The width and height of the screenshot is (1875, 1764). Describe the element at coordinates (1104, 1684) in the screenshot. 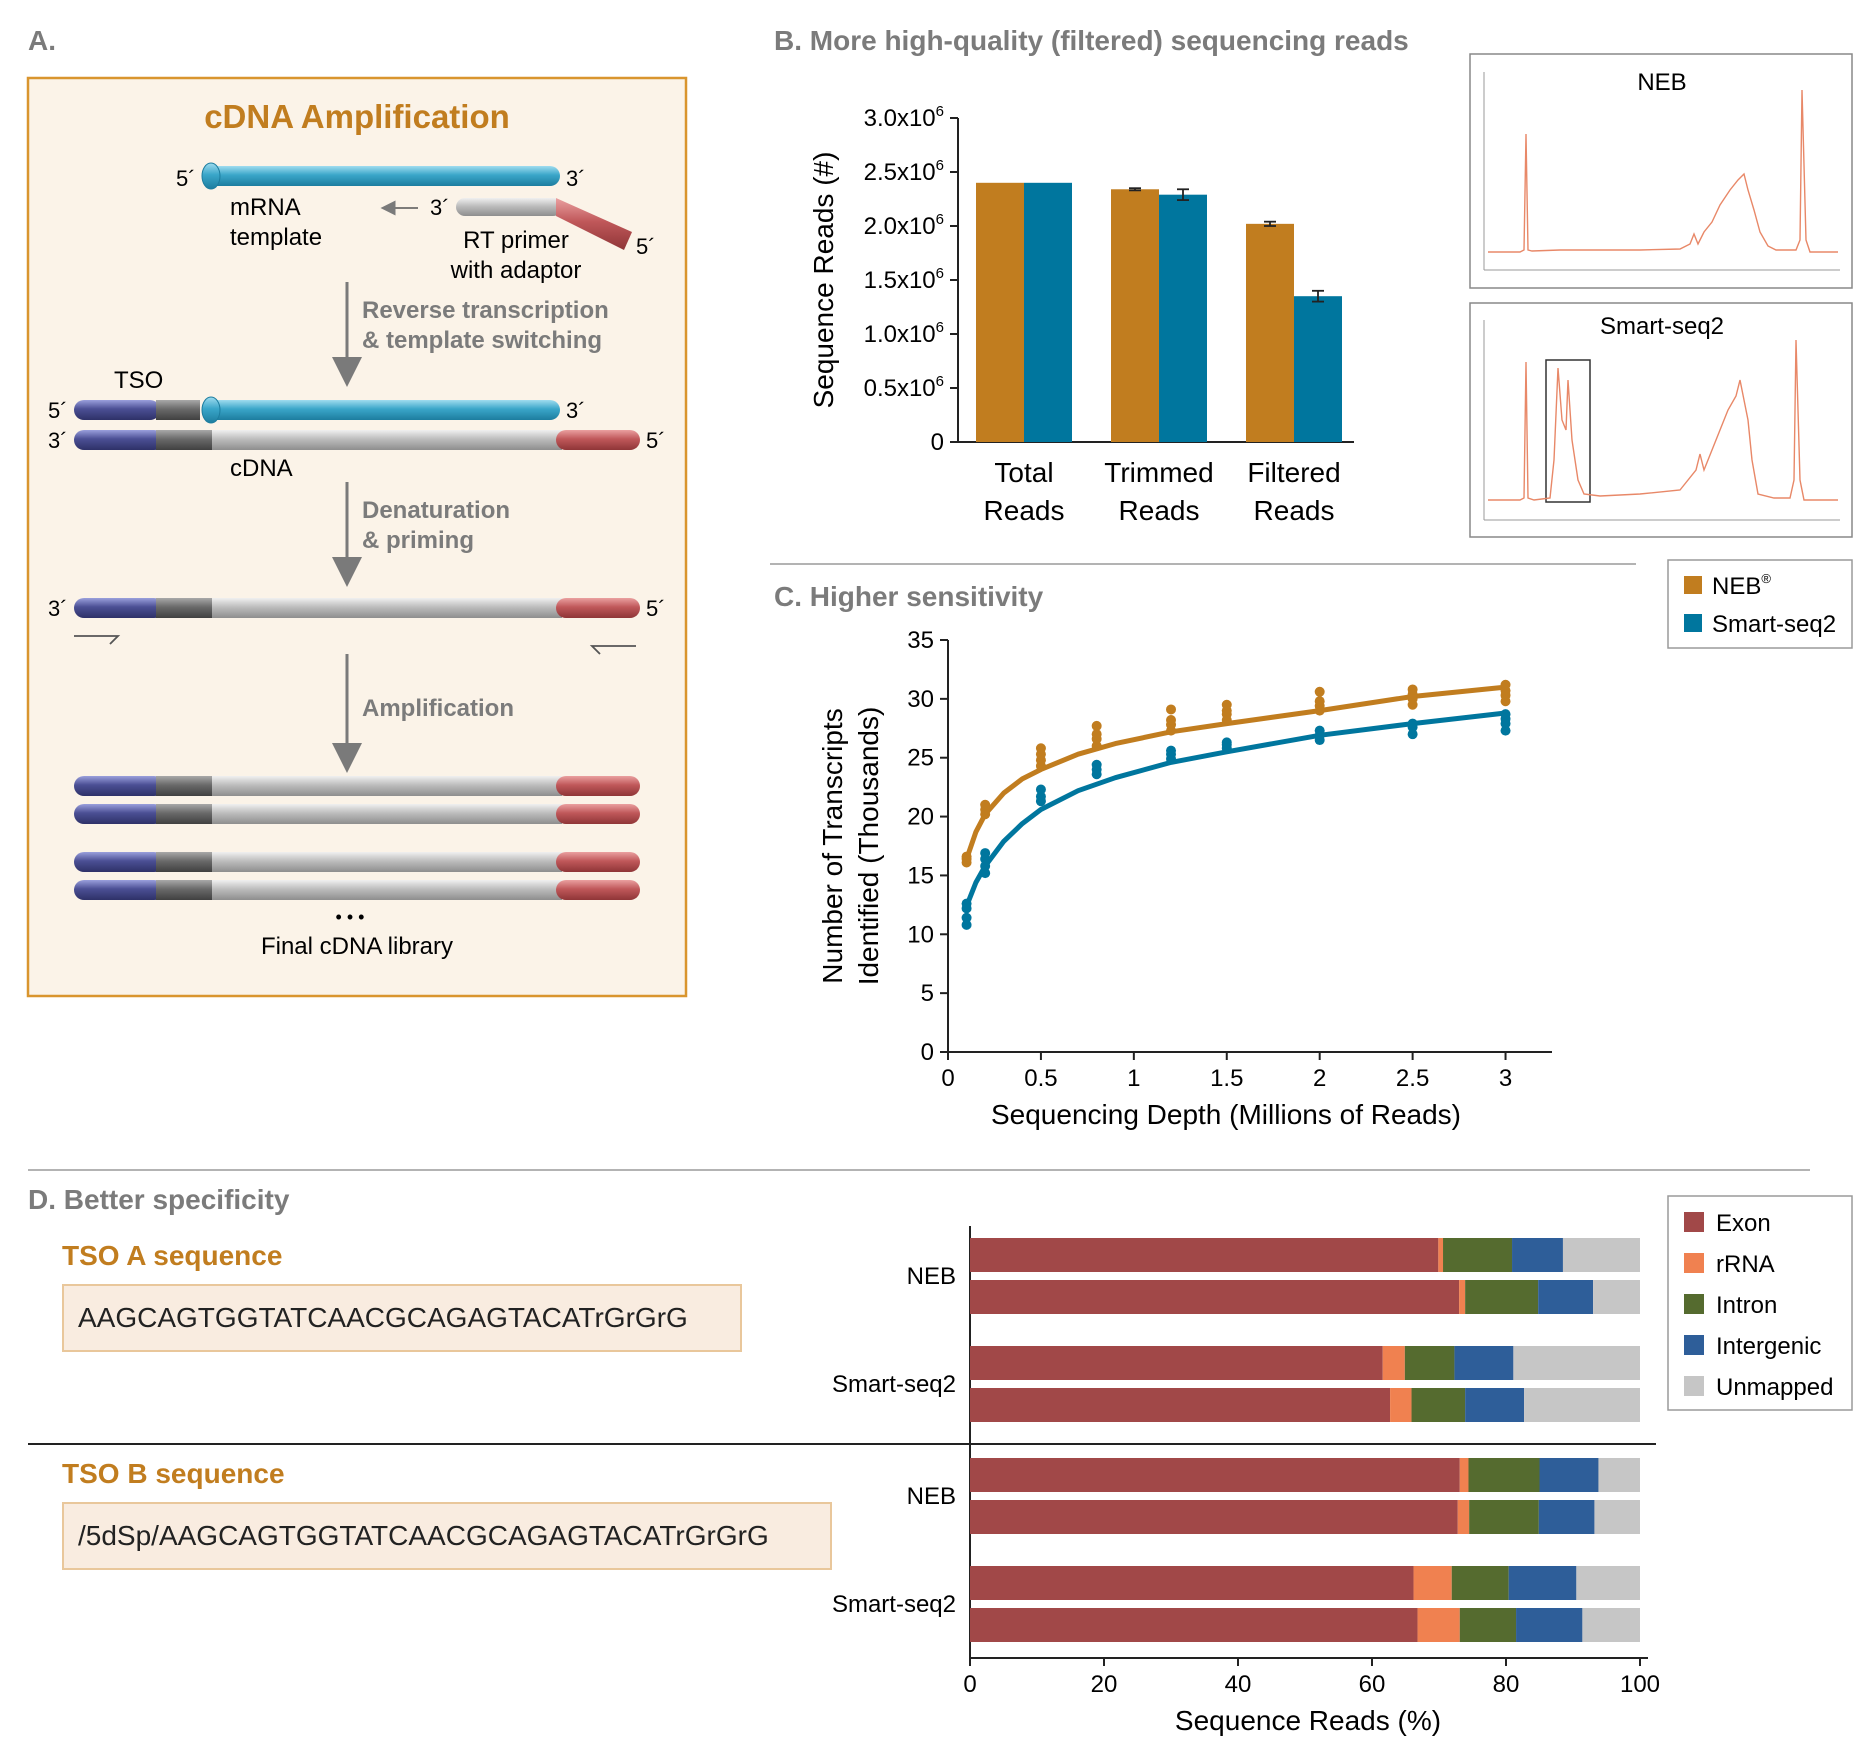

I see `chart-d-xtick-label: 20` at that location.